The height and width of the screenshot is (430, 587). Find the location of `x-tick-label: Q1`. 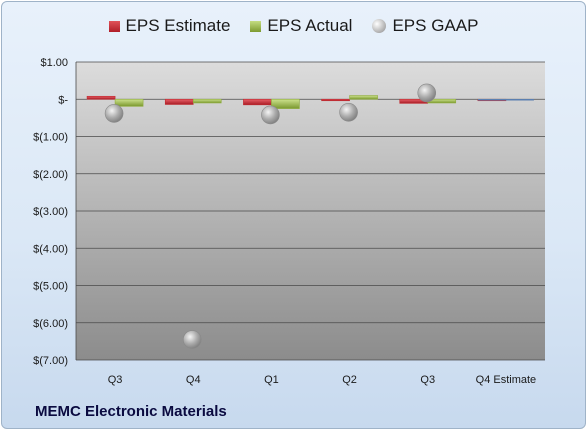

x-tick-label: Q1 is located at coordinates (271, 380).